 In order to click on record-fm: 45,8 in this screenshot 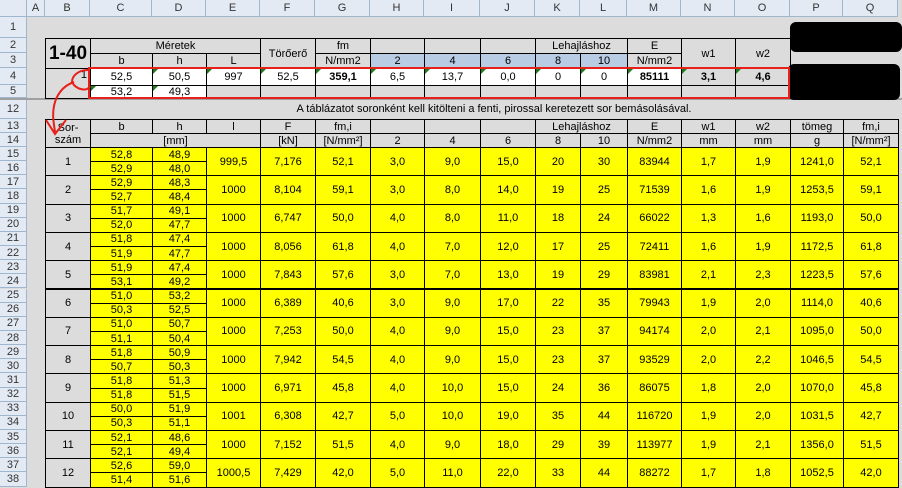, I will do `click(343, 388)`.